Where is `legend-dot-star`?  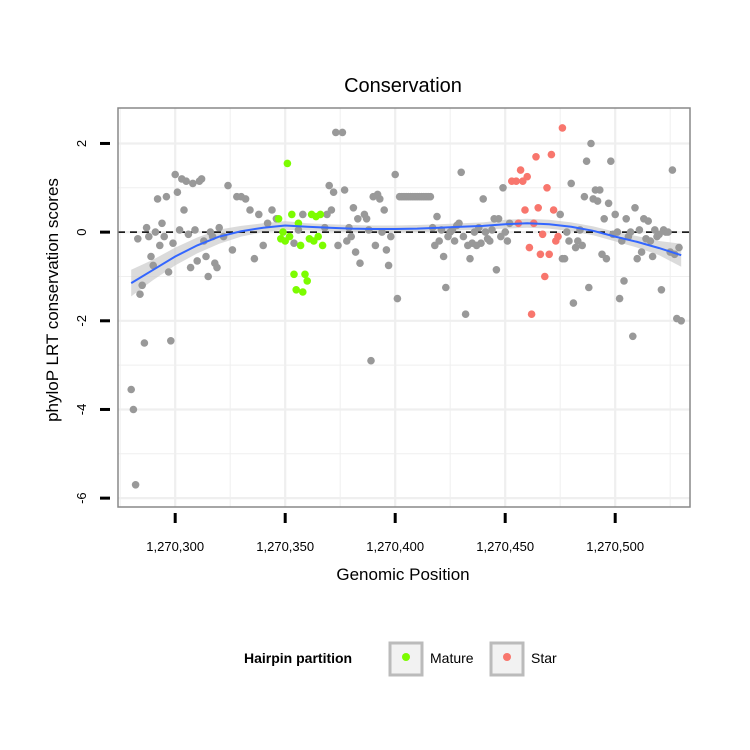 legend-dot-star is located at coordinates (507, 657).